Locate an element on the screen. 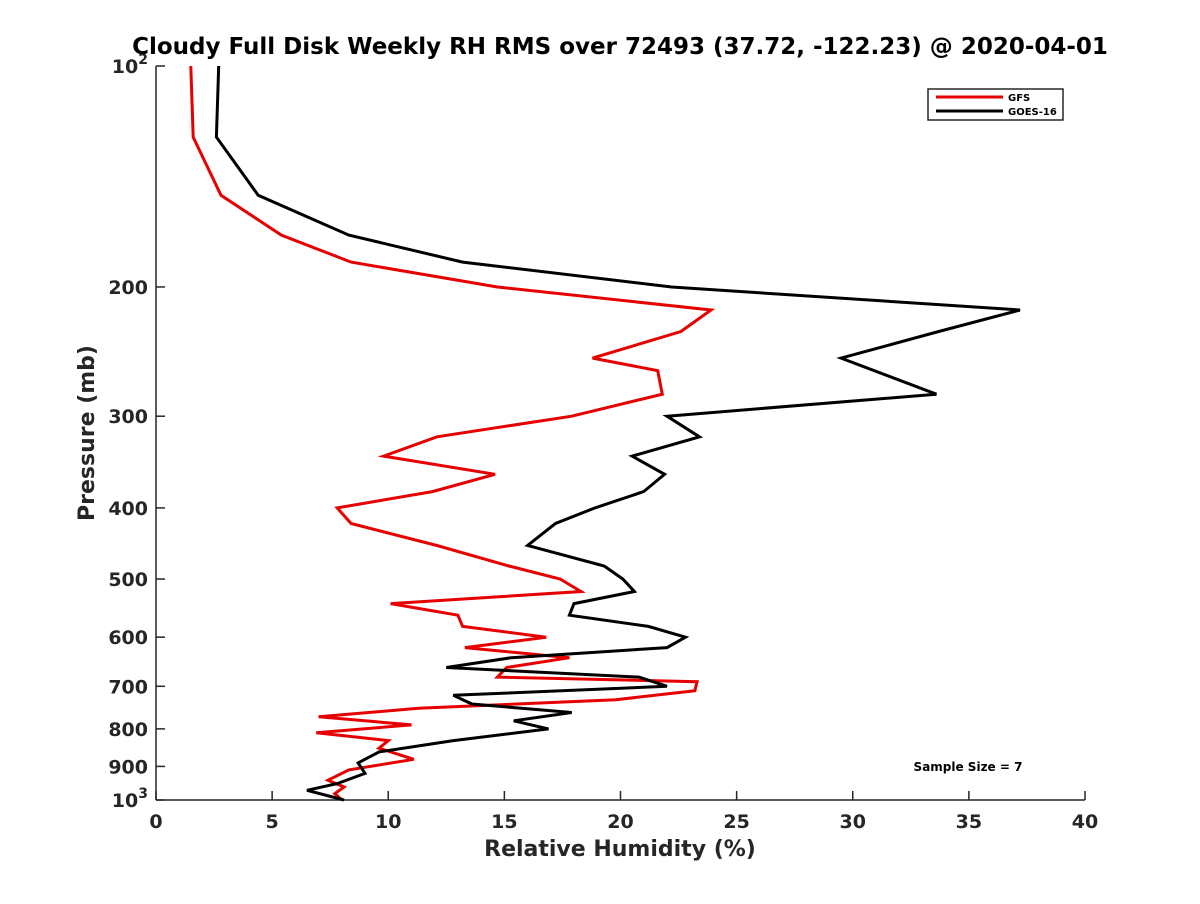 Image resolution: width=1200 pixels, height=904 pixels. y-axis-label: Pressure (mb) is located at coordinates (87, 433).